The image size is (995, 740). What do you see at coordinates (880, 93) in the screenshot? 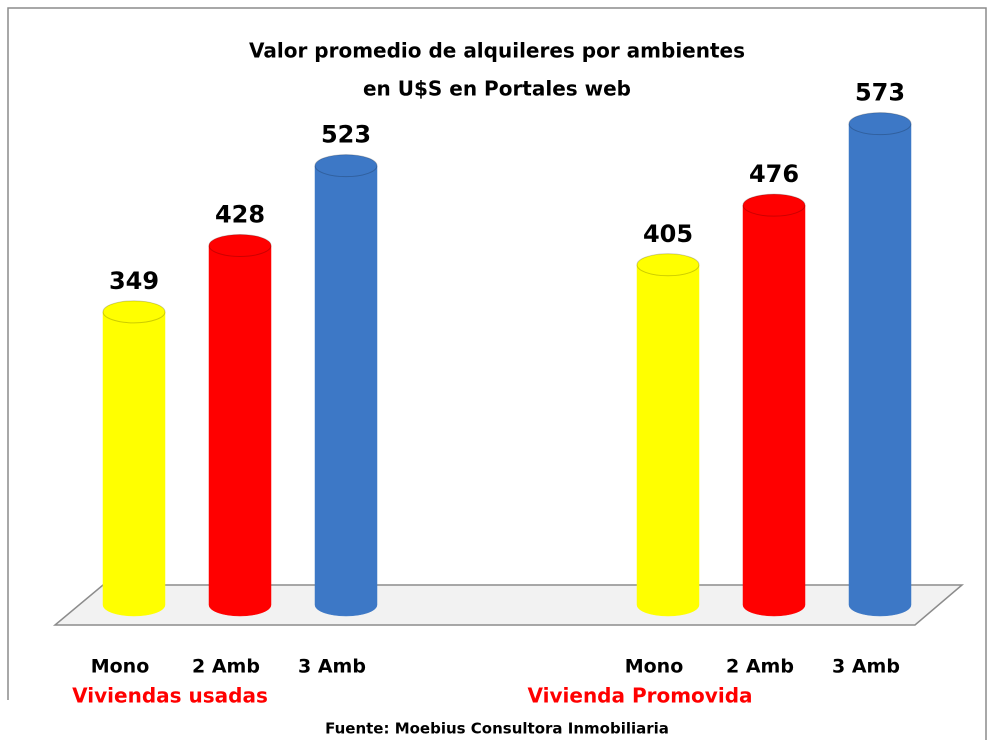
I see `value-label: 573` at bounding box center [880, 93].